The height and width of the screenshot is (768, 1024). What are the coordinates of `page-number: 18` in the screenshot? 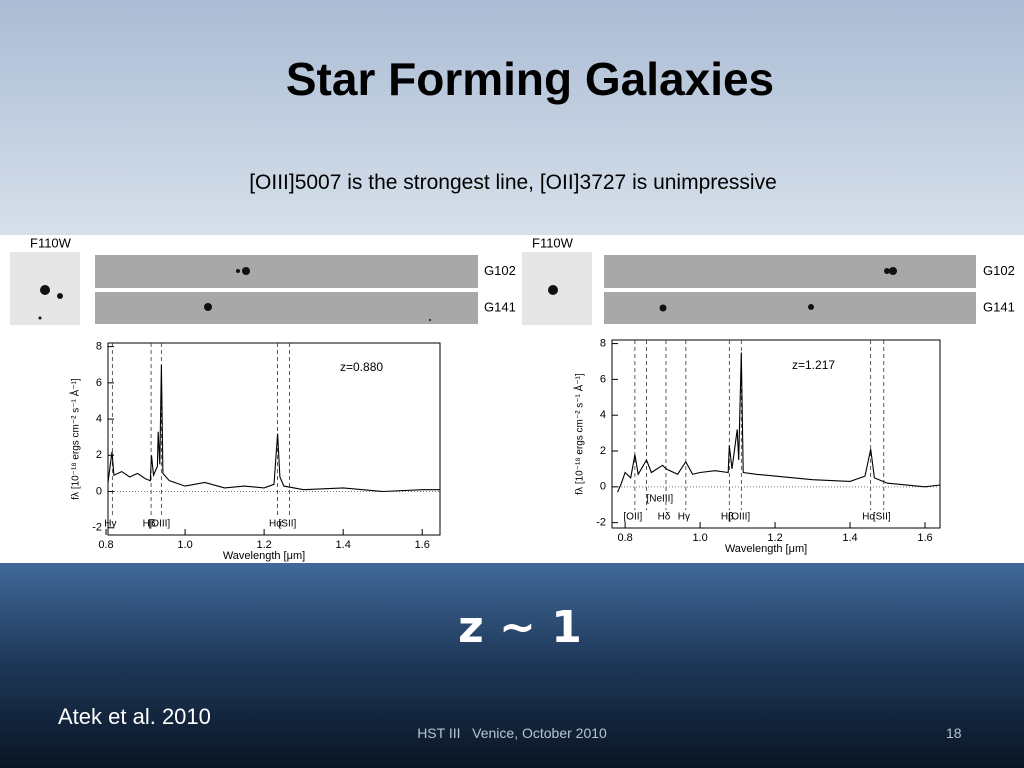 It's located at (954, 733).